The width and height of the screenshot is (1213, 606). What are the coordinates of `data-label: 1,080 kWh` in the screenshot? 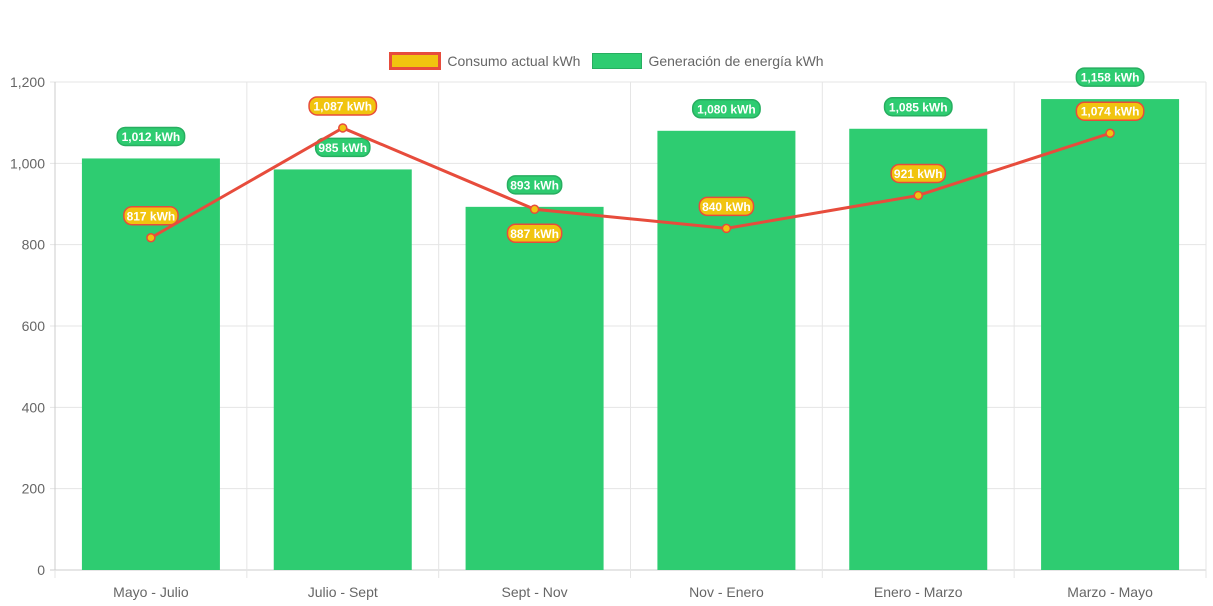 It's located at (726, 109).